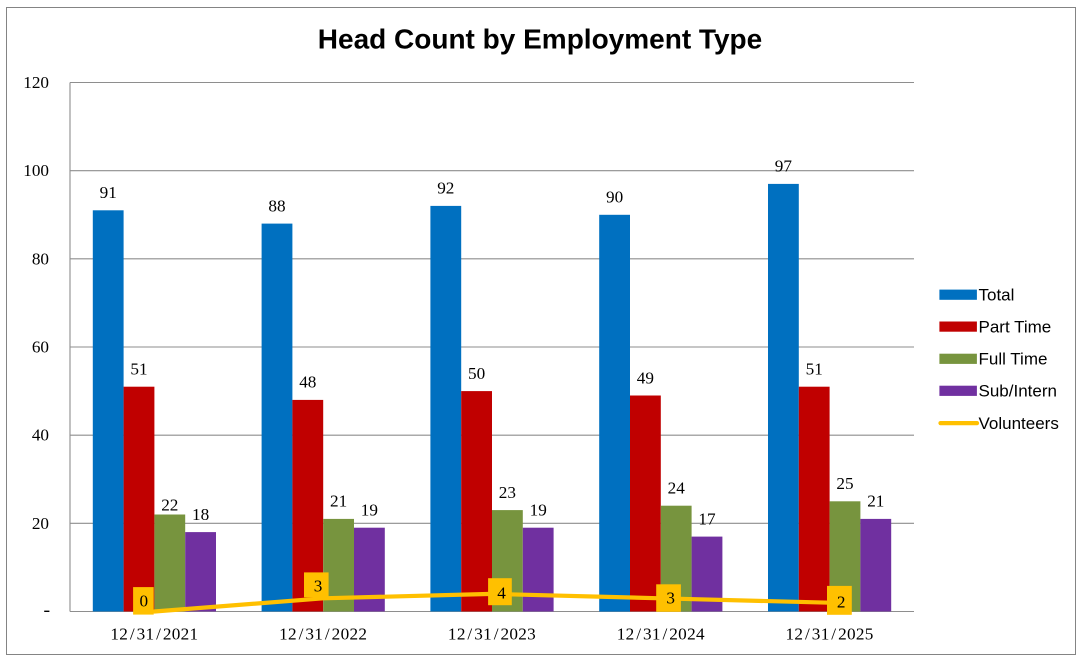 This screenshot has height=662, width=1085. Describe the element at coordinates (200, 514) in the screenshot. I see `svg-text: 18` at that location.